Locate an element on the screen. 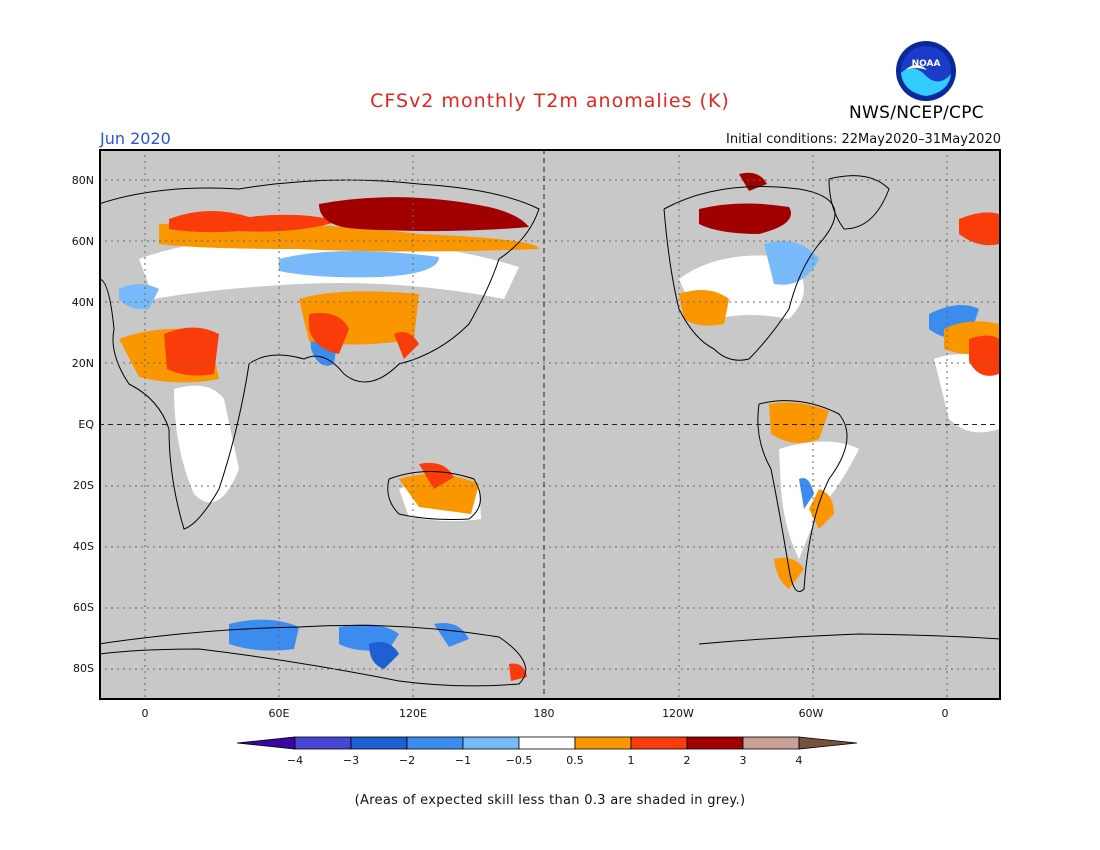  colorbar is located at coordinates (547, 743).